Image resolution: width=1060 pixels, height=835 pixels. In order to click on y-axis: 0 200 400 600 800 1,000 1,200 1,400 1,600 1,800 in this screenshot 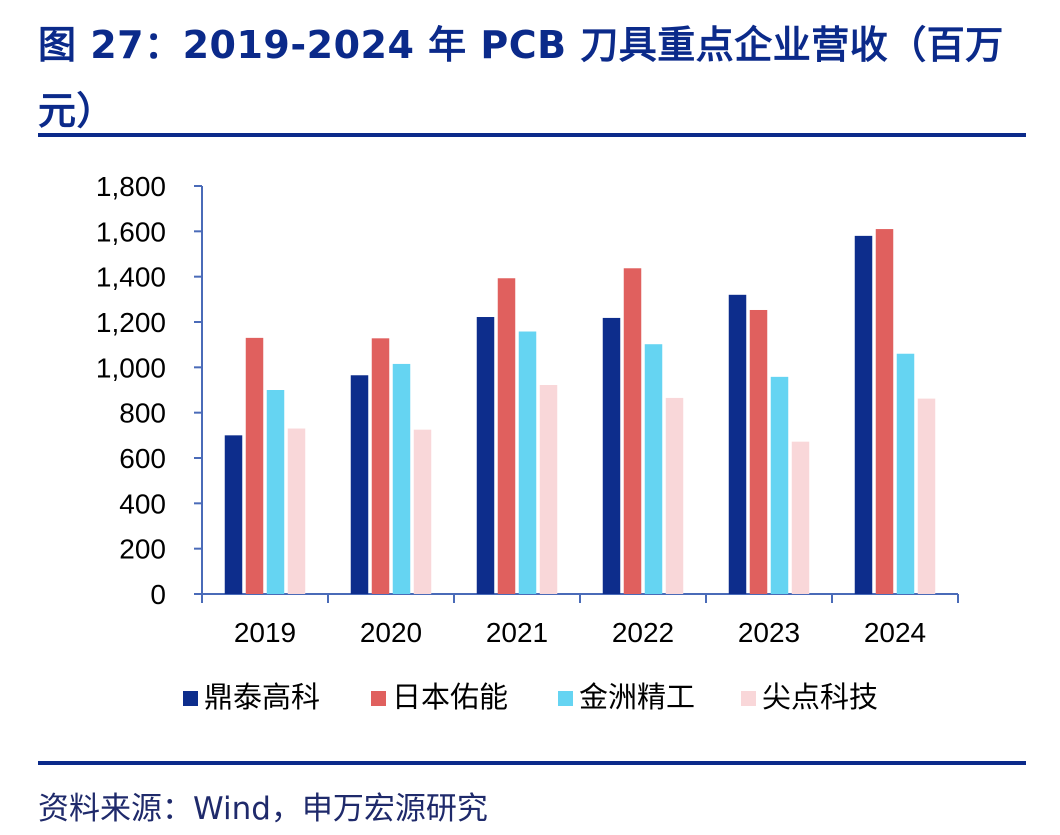, I will do `click(149, 390)`.